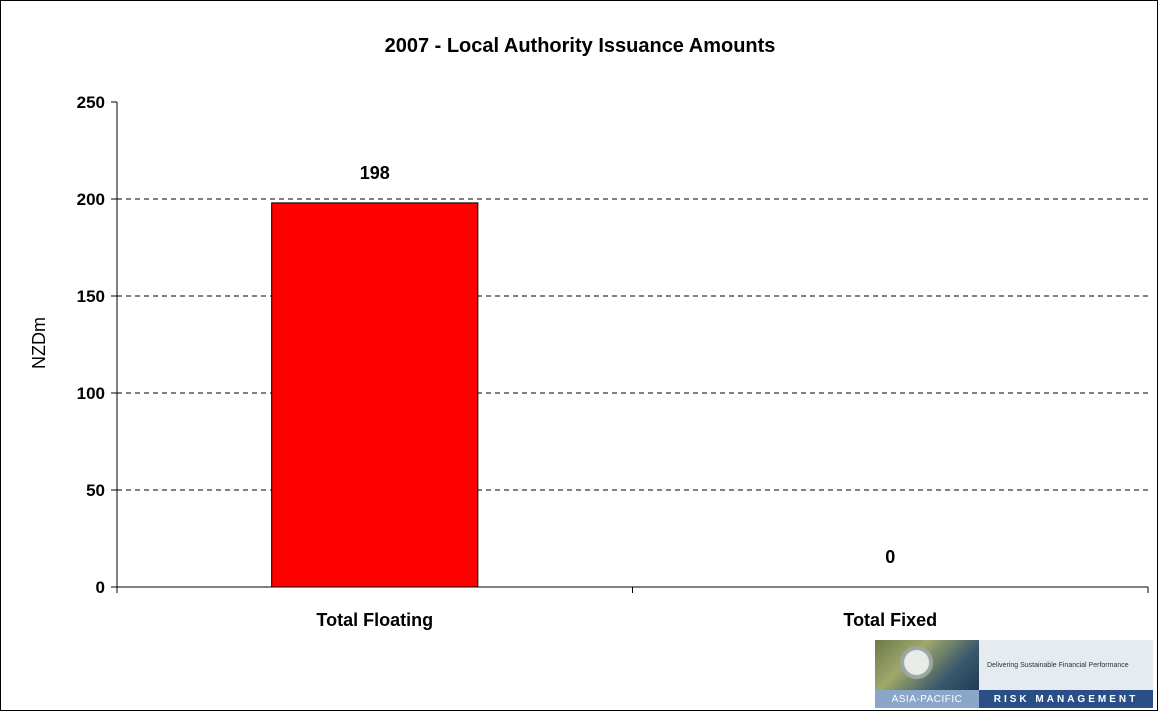 This screenshot has width=1158, height=711. I want to click on data-label: 198, so click(375, 173).